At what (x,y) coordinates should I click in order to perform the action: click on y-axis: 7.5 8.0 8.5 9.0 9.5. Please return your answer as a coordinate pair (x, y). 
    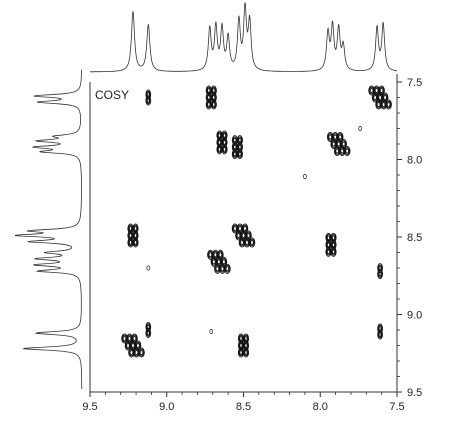
    Looking at the image, I should click on (409, 238).